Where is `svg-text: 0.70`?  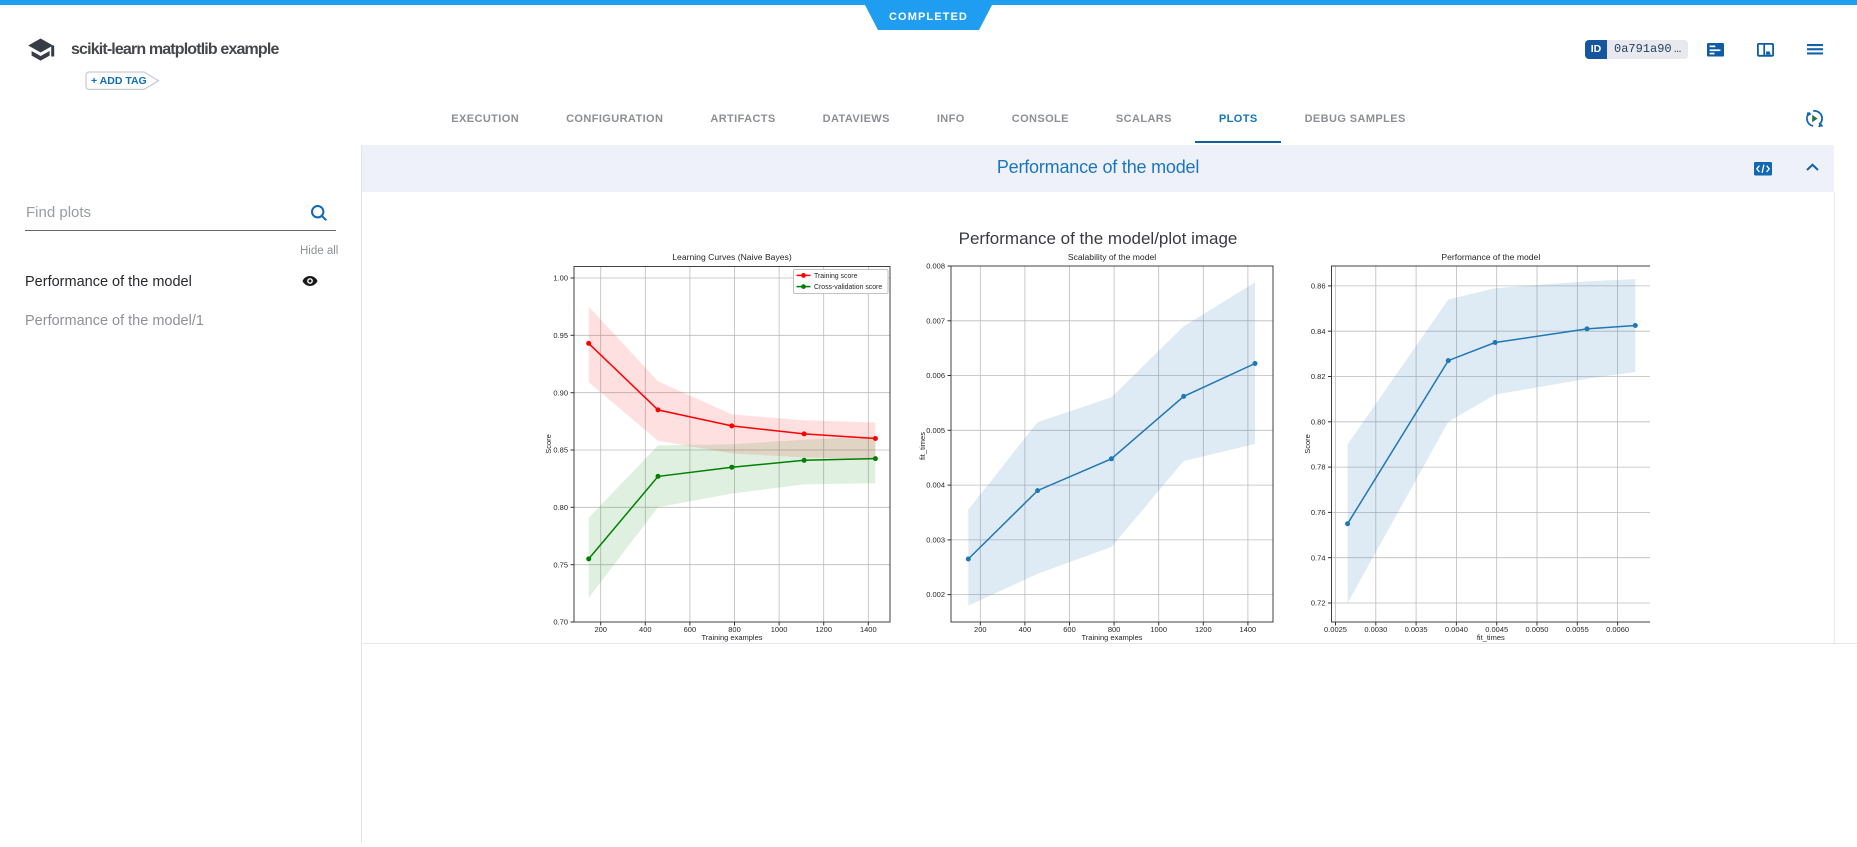 svg-text: 0.70 is located at coordinates (560, 622).